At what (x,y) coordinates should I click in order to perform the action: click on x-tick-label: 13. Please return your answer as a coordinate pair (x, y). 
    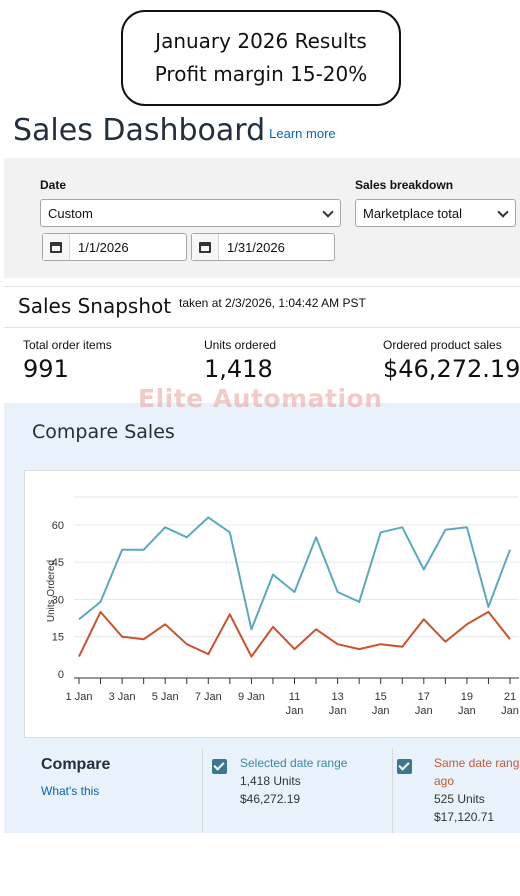
    Looking at the image, I should click on (337, 697).